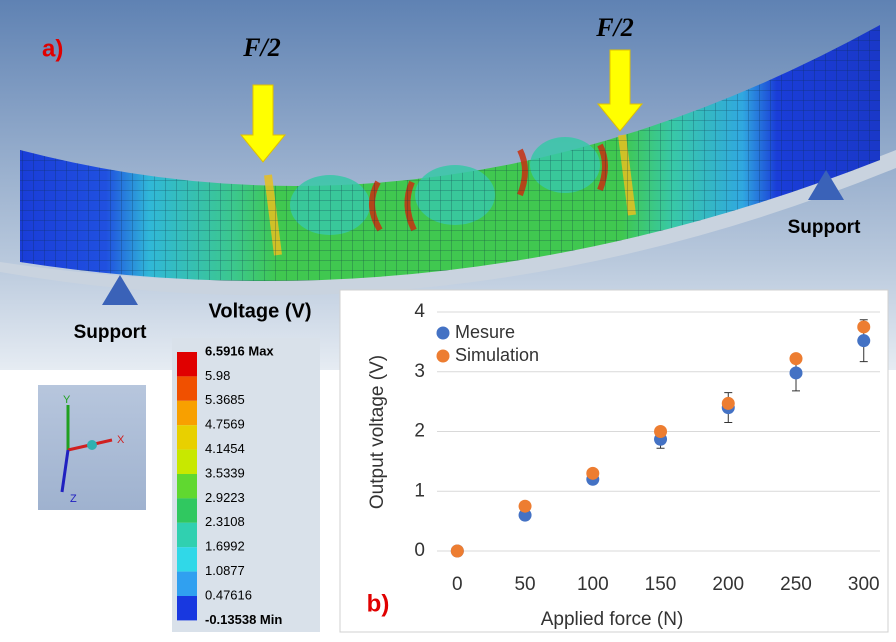 Image resolution: width=896 pixels, height=642 pixels. What do you see at coordinates (728, 584) in the screenshot?
I see `x-tick-label: 200` at bounding box center [728, 584].